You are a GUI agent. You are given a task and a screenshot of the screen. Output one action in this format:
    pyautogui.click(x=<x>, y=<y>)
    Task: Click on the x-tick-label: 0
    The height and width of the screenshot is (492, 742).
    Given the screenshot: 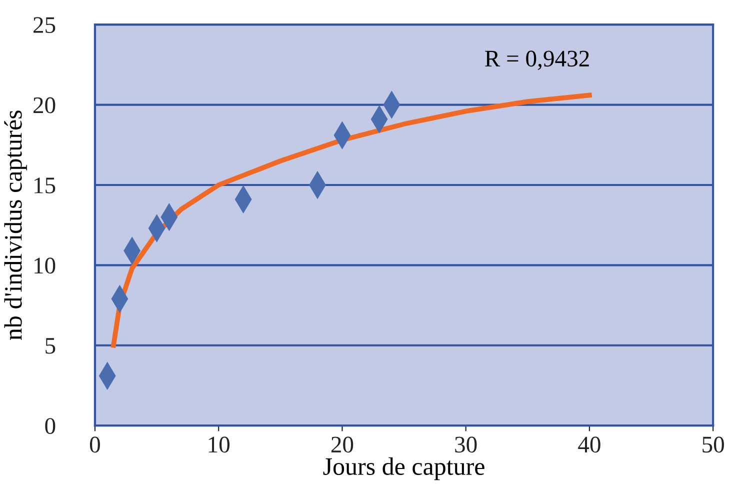 What is the action you would take?
    pyautogui.click(x=95, y=444)
    